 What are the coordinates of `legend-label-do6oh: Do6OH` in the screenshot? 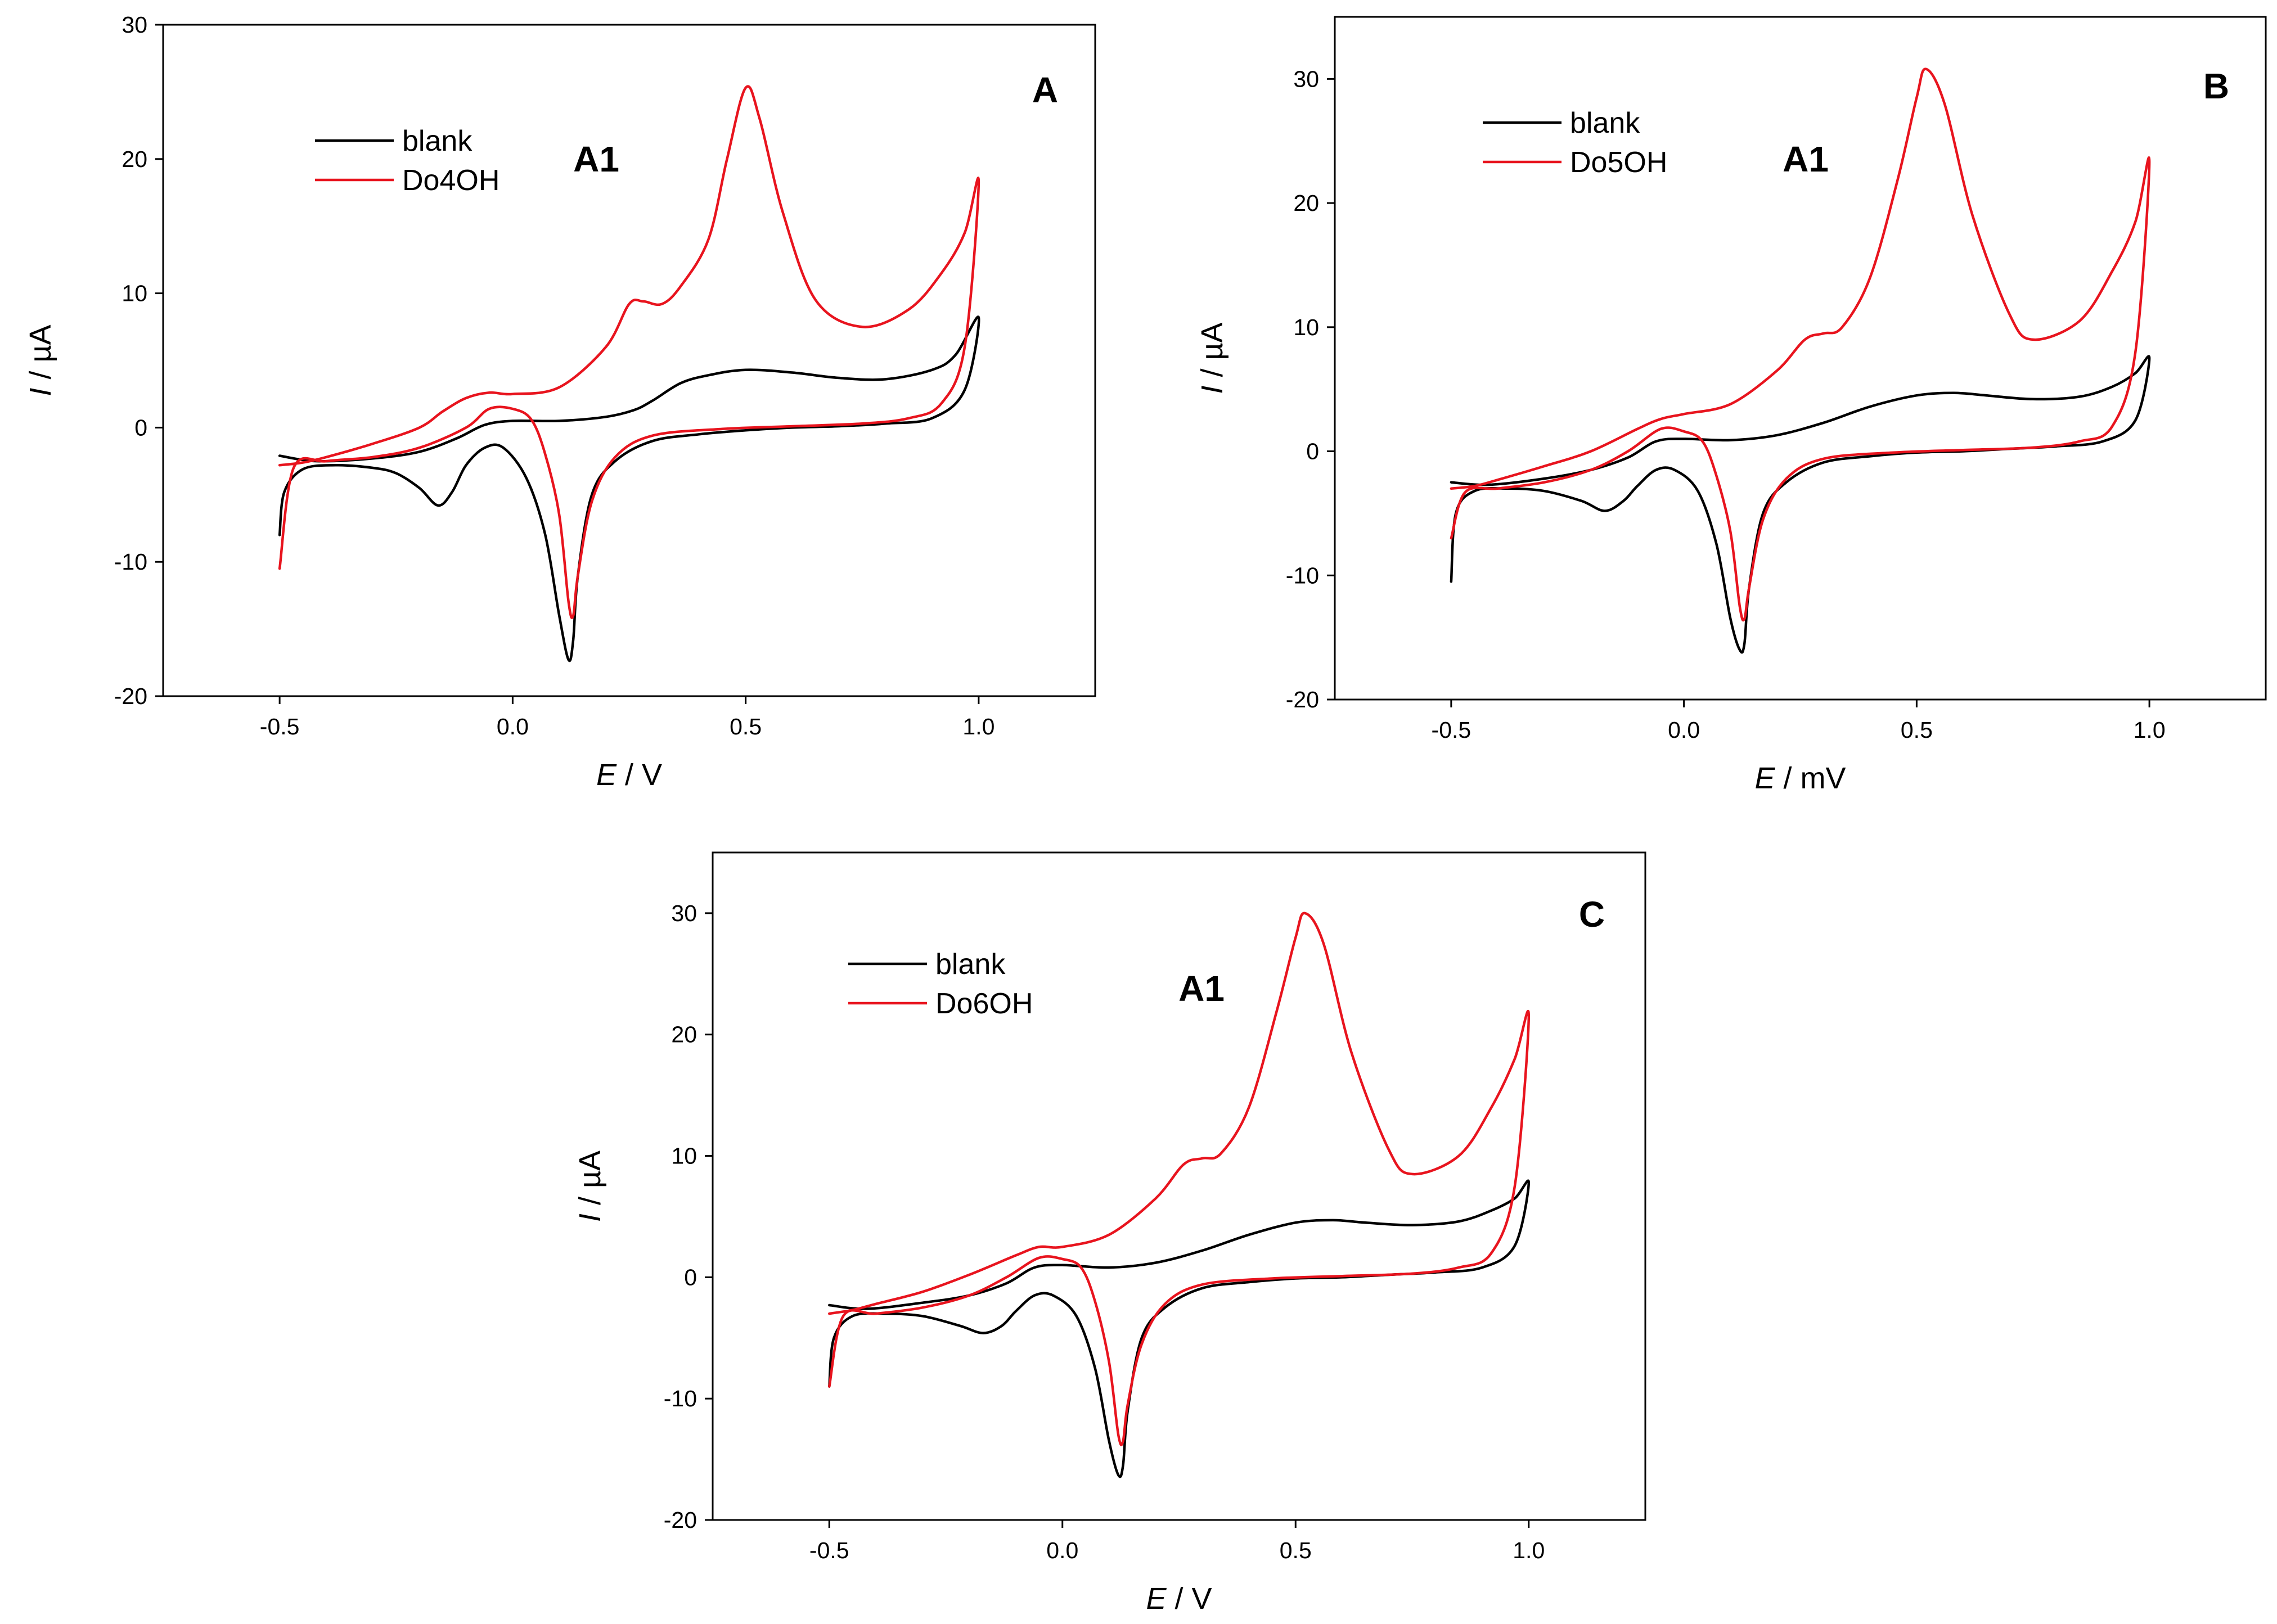 It's located at (984, 1003).